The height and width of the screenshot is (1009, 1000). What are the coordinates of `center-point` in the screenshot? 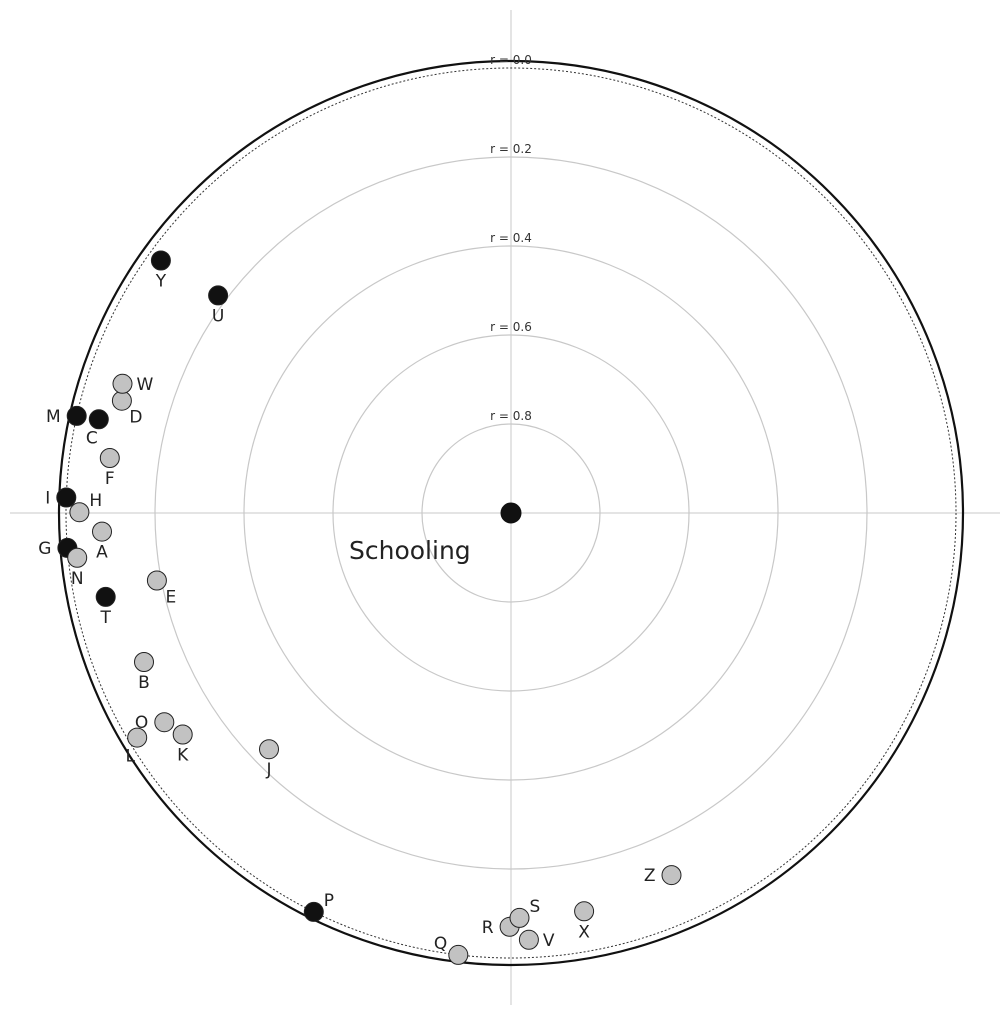 It's located at (511, 513).